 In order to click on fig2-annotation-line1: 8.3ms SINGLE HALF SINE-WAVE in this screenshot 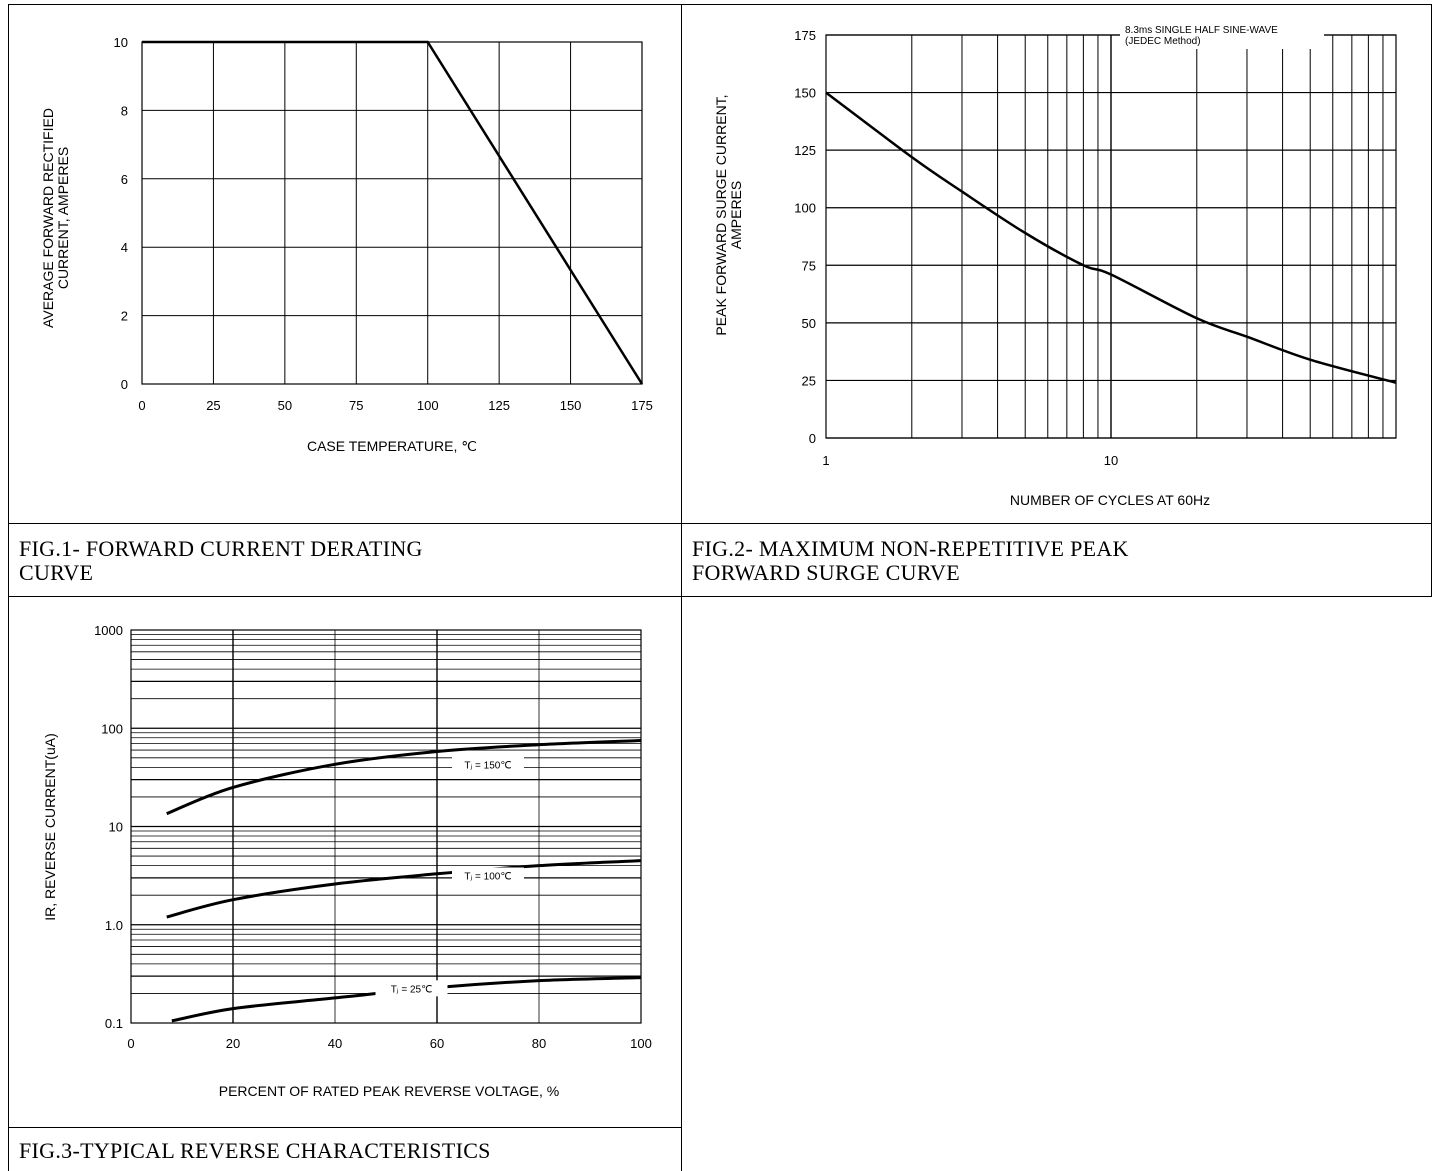, I will do `click(1201, 30)`.